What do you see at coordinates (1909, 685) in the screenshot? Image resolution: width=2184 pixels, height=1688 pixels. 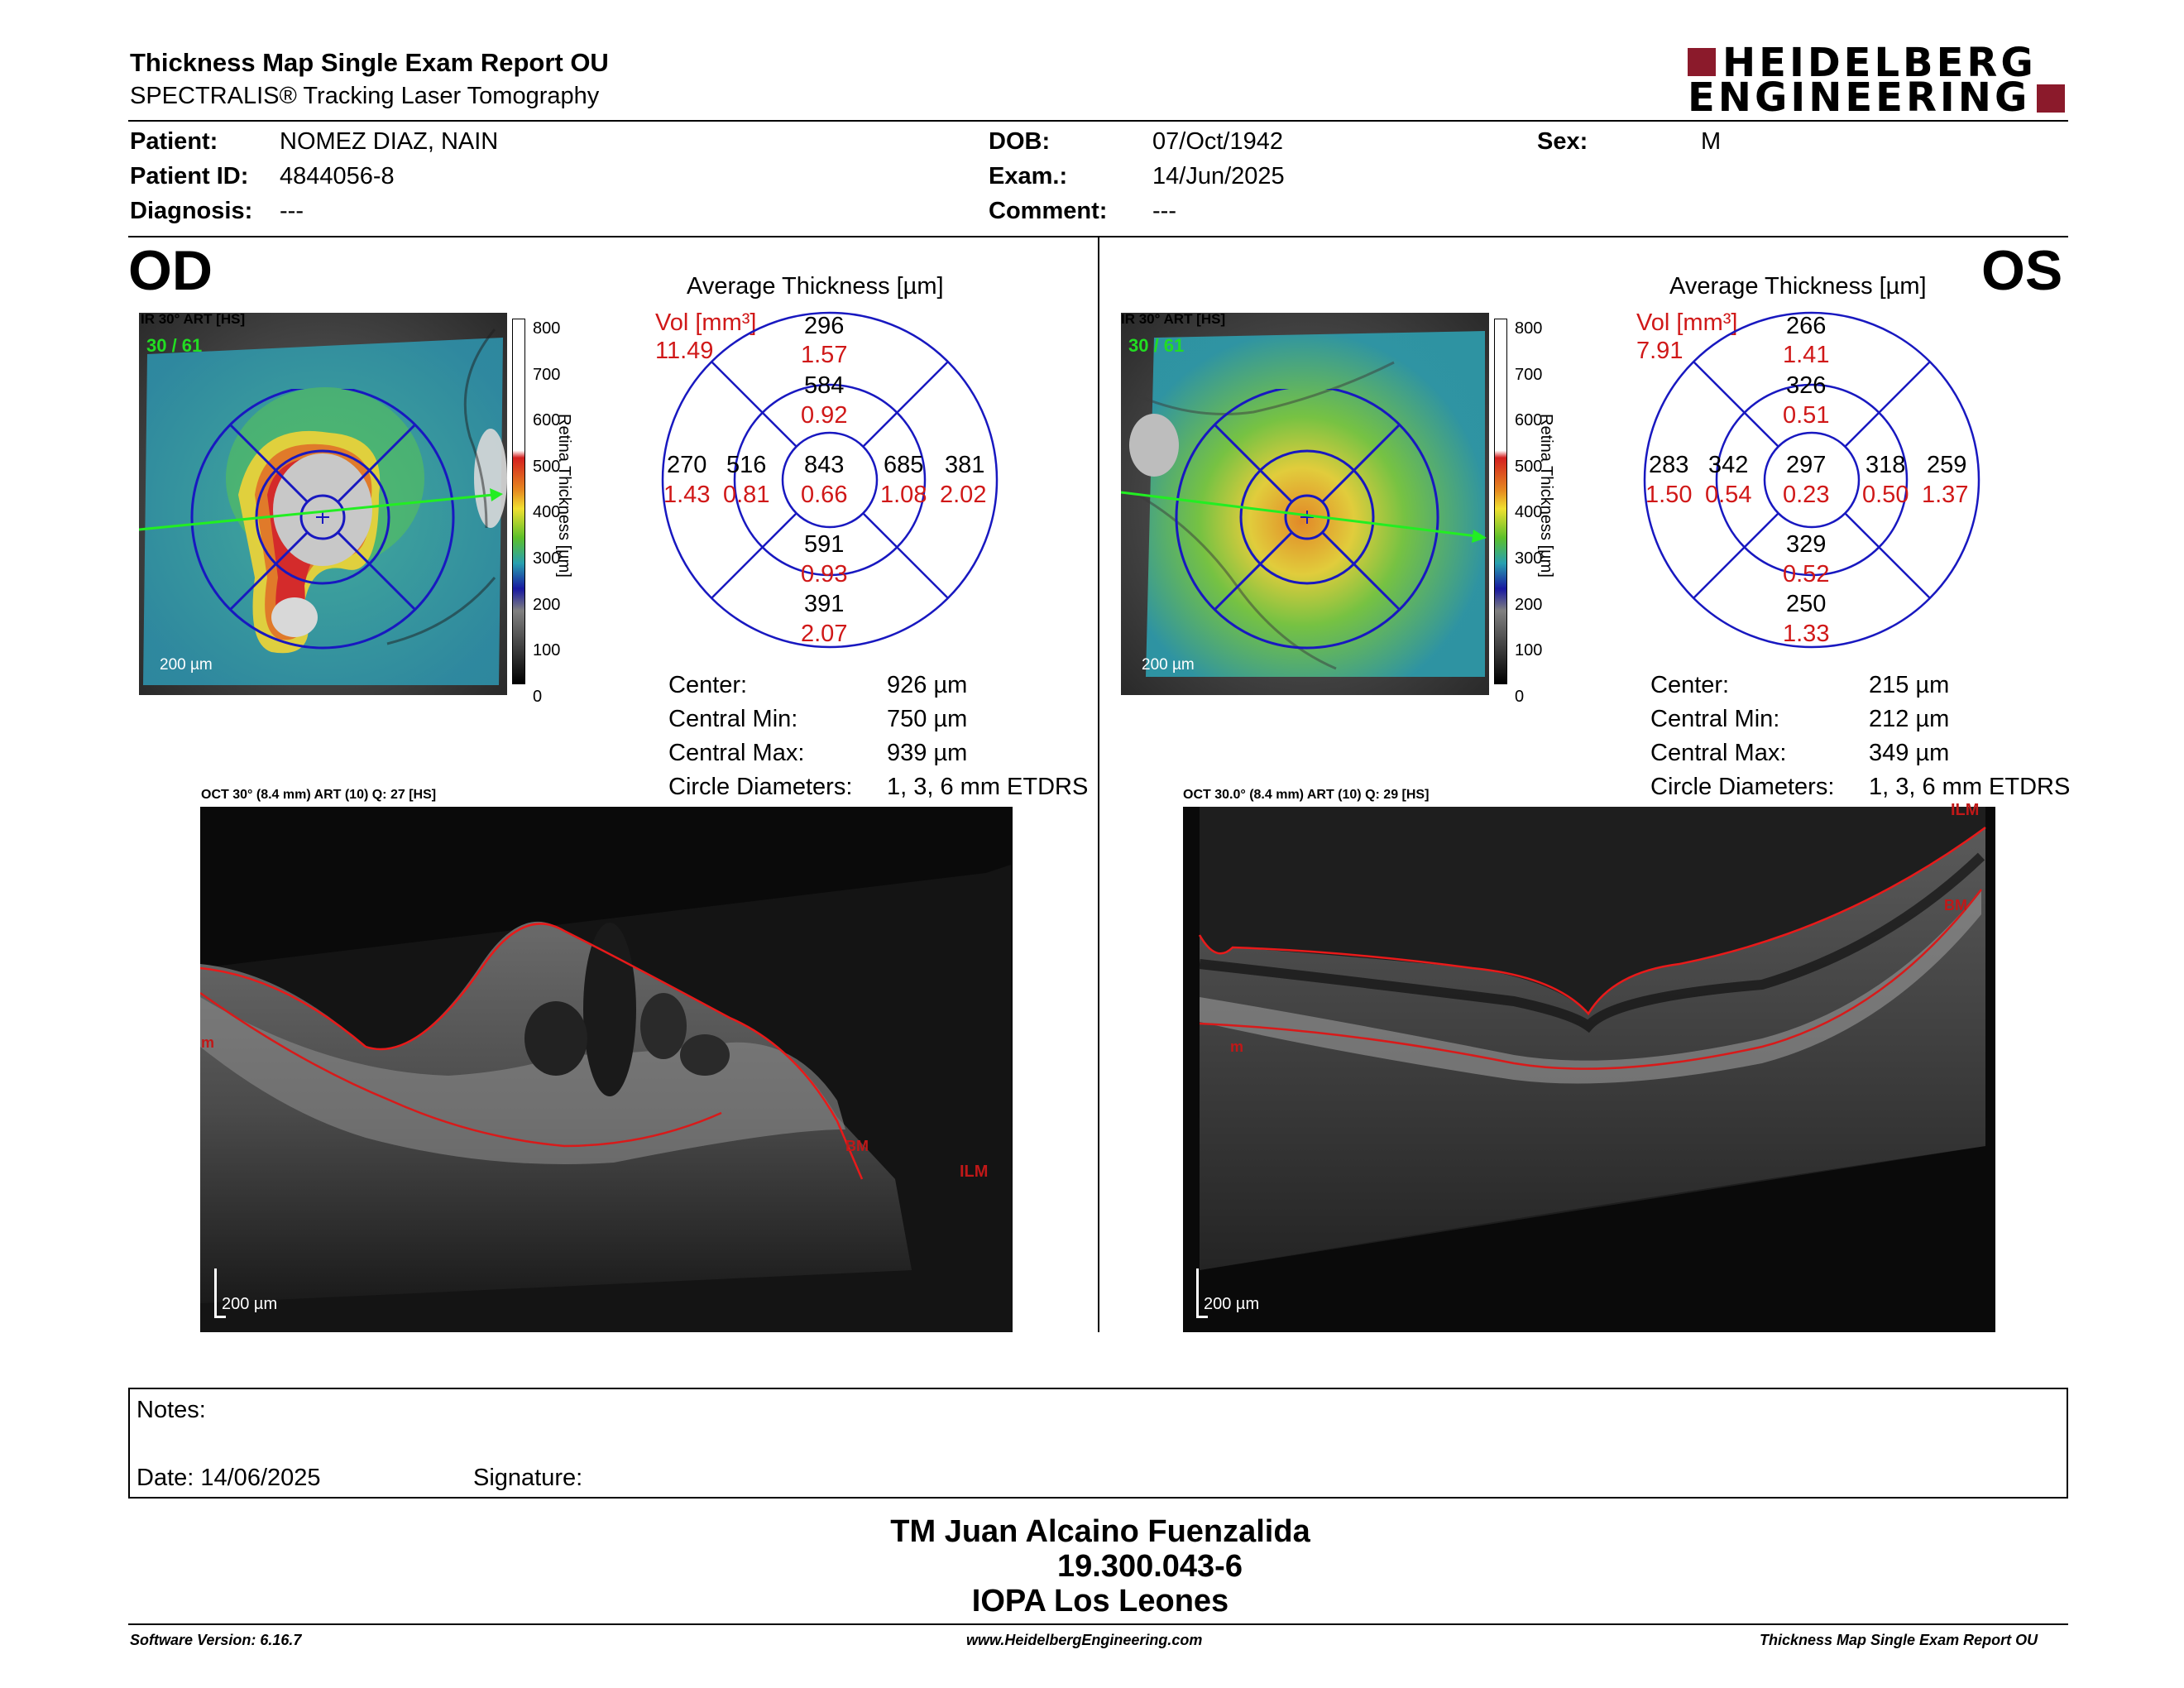 I see `os-center-value: 215 µm` at bounding box center [1909, 685].